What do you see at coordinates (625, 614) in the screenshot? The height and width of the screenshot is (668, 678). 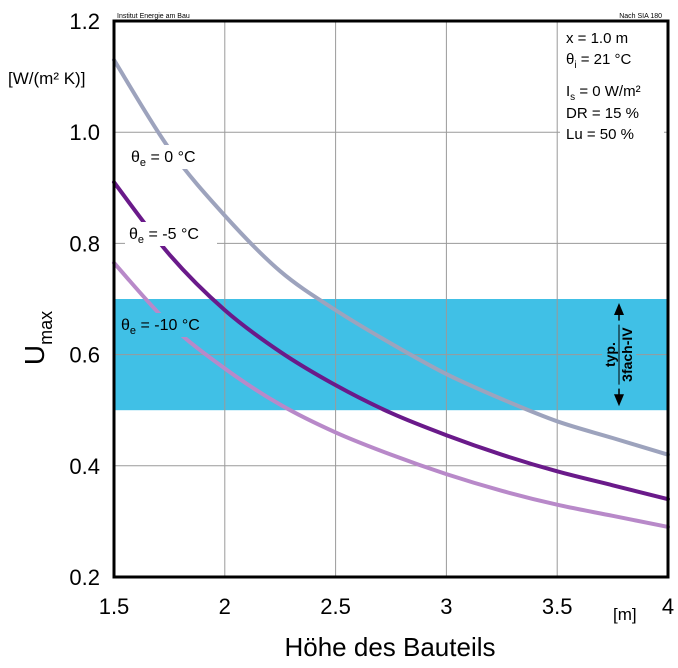 I see `x-unit: [m]` at bounding box center [625, 614].